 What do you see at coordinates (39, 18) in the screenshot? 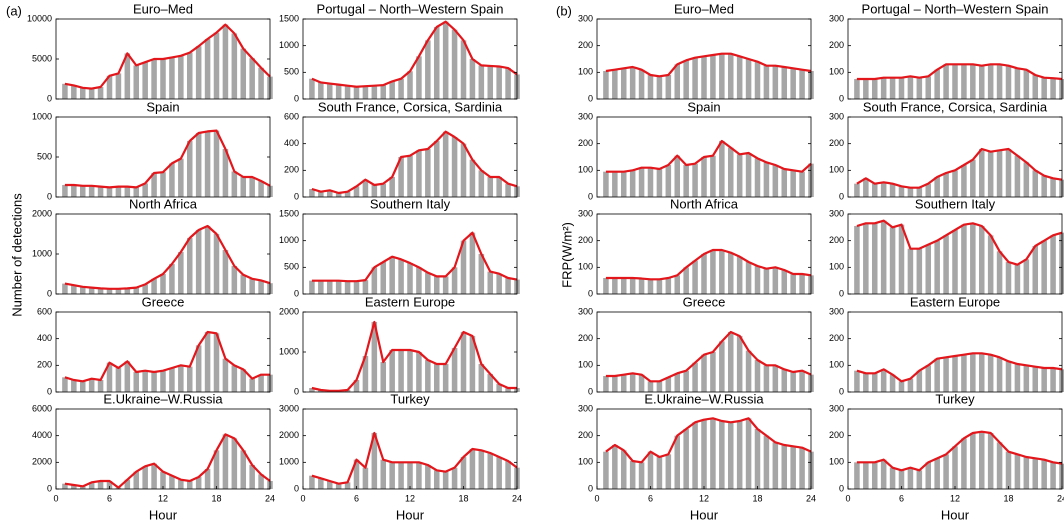
I see `y-tick-label: 10000` at bounding box center [39, 18].